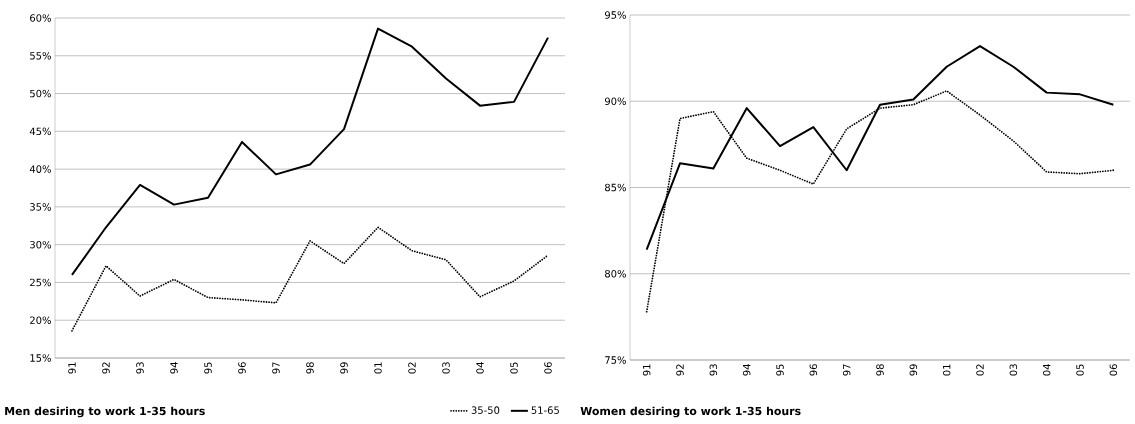 This screenshot has height=424, width=1135. I want to click on legend-label: 35-50, so click(485, 410).